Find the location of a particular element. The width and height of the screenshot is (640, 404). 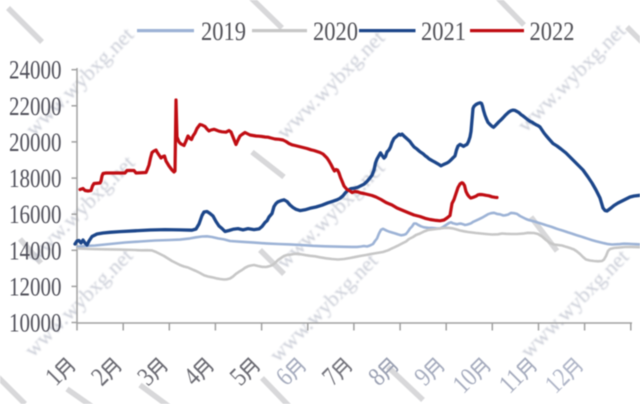

svg-text: 18000 is located at coordinates (35, 178).